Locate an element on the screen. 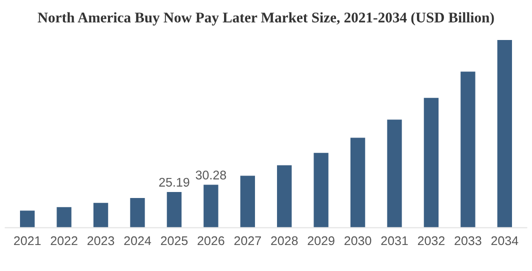 The width and height of the screenshot is (532, 271). x-tick-label: 2026 is located at coordinates (211, 241).